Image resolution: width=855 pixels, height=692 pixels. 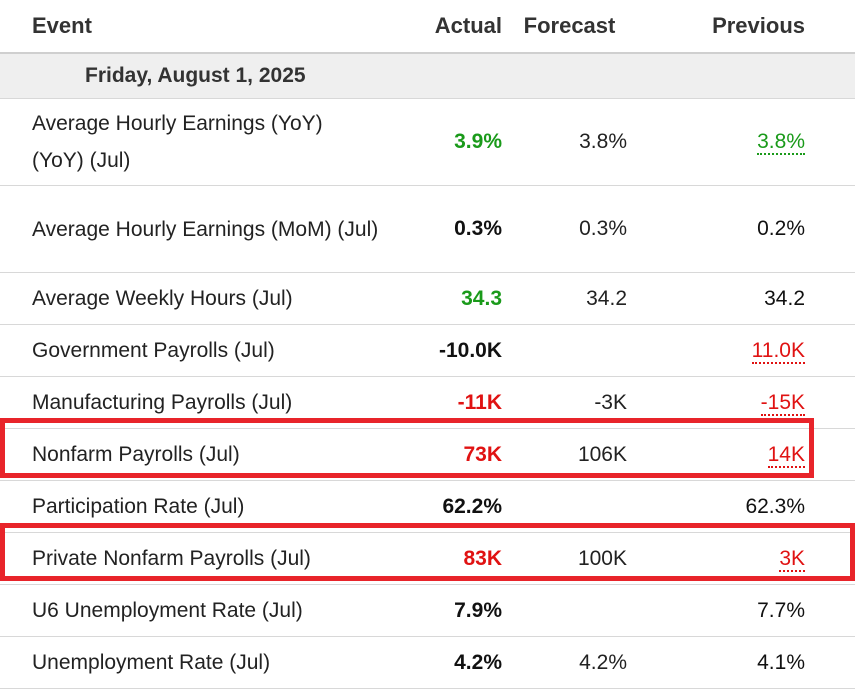 What do you see at coordinates (446, 350) in the screenshot?
I see `actual-value: -10.0K` at bounding box center [446, 350].